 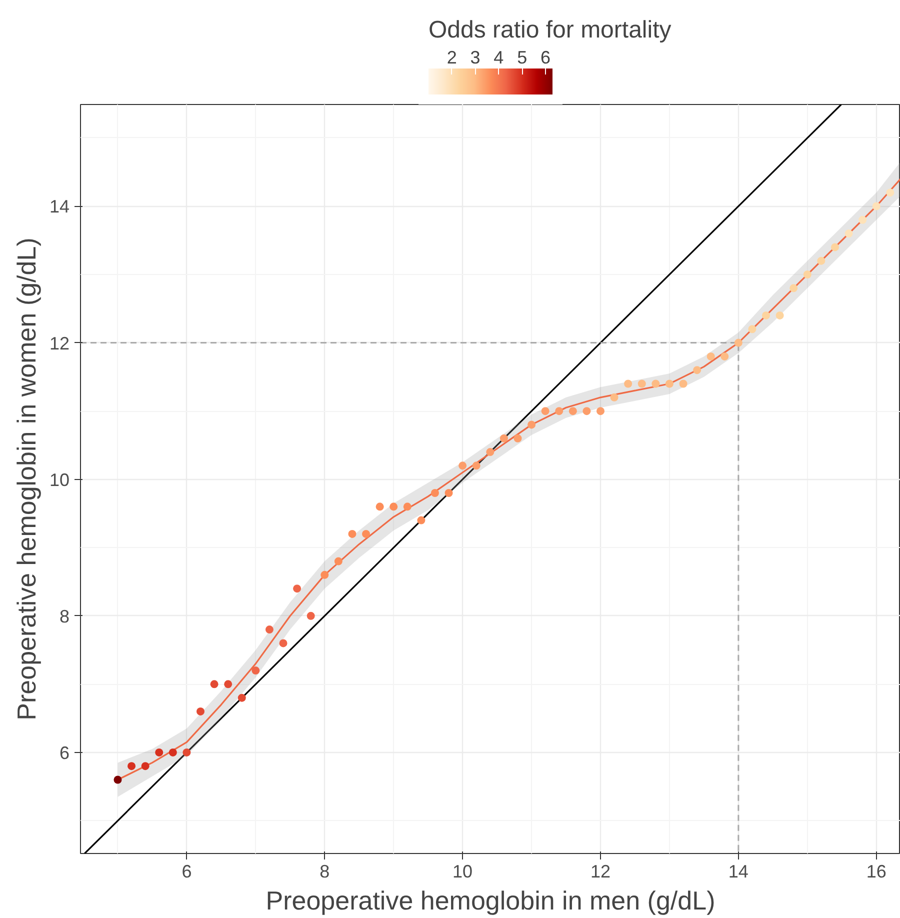 I want to click on x-tick-label: 14, so click(x=738, y=872).